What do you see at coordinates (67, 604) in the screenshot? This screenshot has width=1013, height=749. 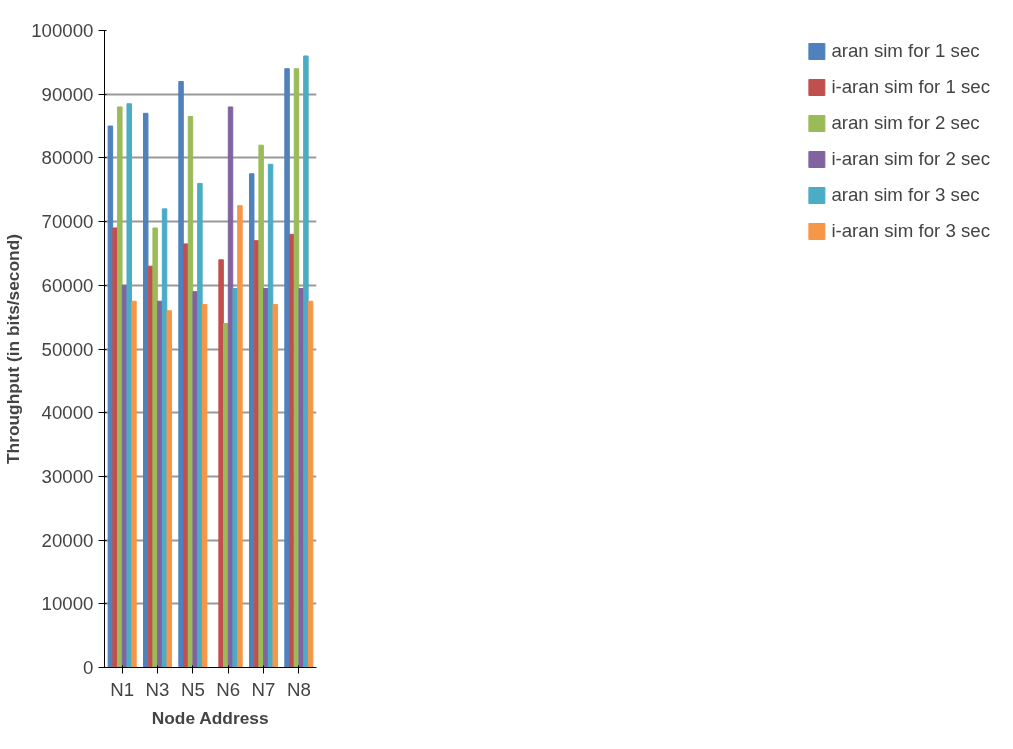 I see `y-tick-label: 10000` at bounding box center [67, 604].